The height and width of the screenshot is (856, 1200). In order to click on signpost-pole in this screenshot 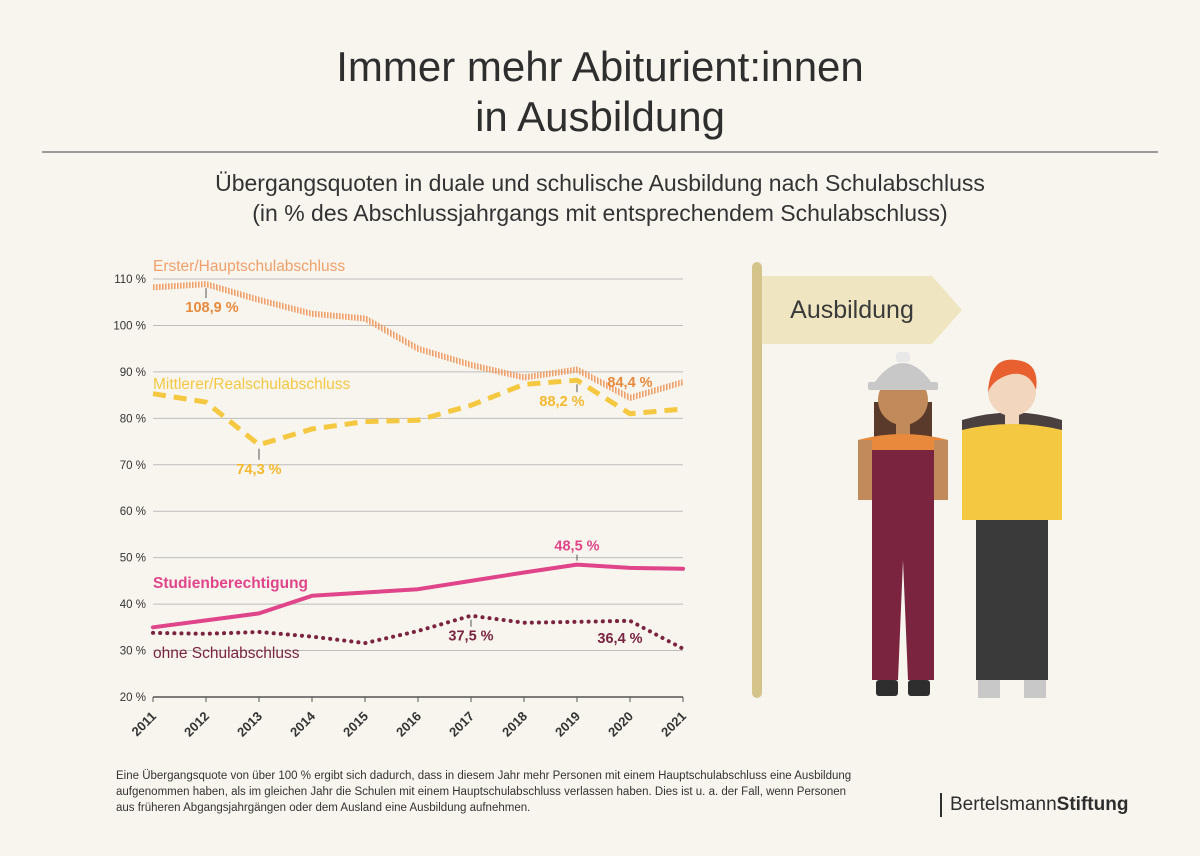, I will do `click(757, 480)`.